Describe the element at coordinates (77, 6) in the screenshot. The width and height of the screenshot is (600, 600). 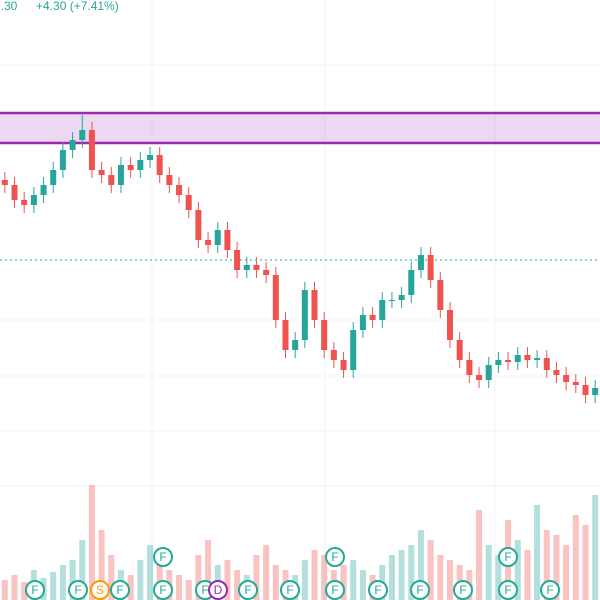
I see `change: +4.30 (+7.41%)` at that location.